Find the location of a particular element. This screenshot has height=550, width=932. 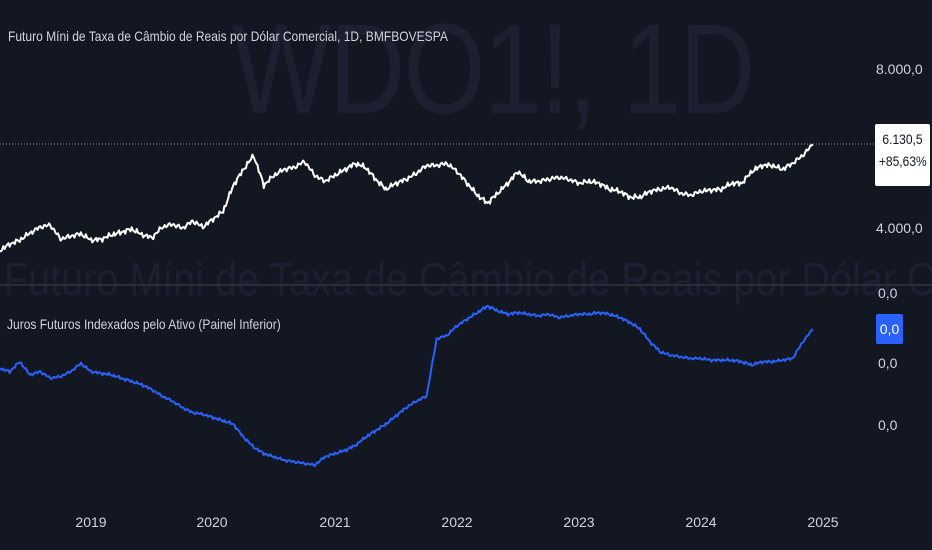

indicator-value-badge: 0,0 is located at coordinates (889, 329).